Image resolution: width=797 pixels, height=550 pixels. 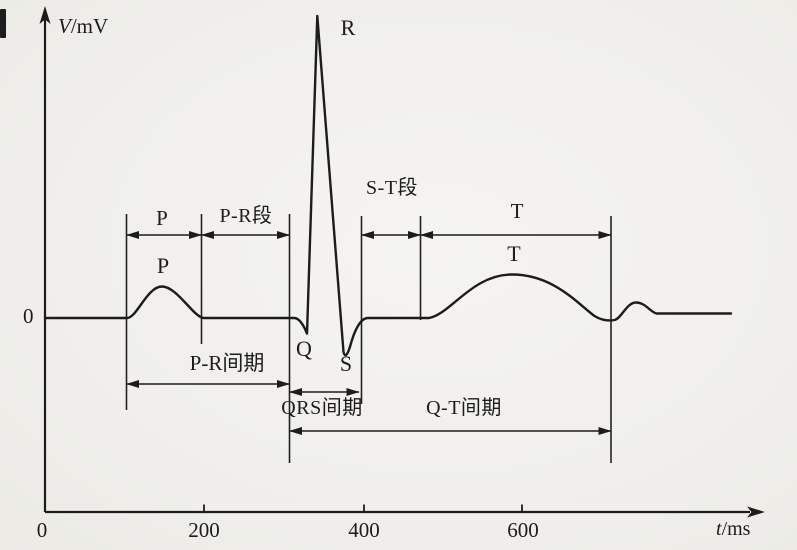 What do you see at coordinates (42, 530) in the screenshot?
I see `x-tick-label-0: 0` at bounding box center [42, 530].